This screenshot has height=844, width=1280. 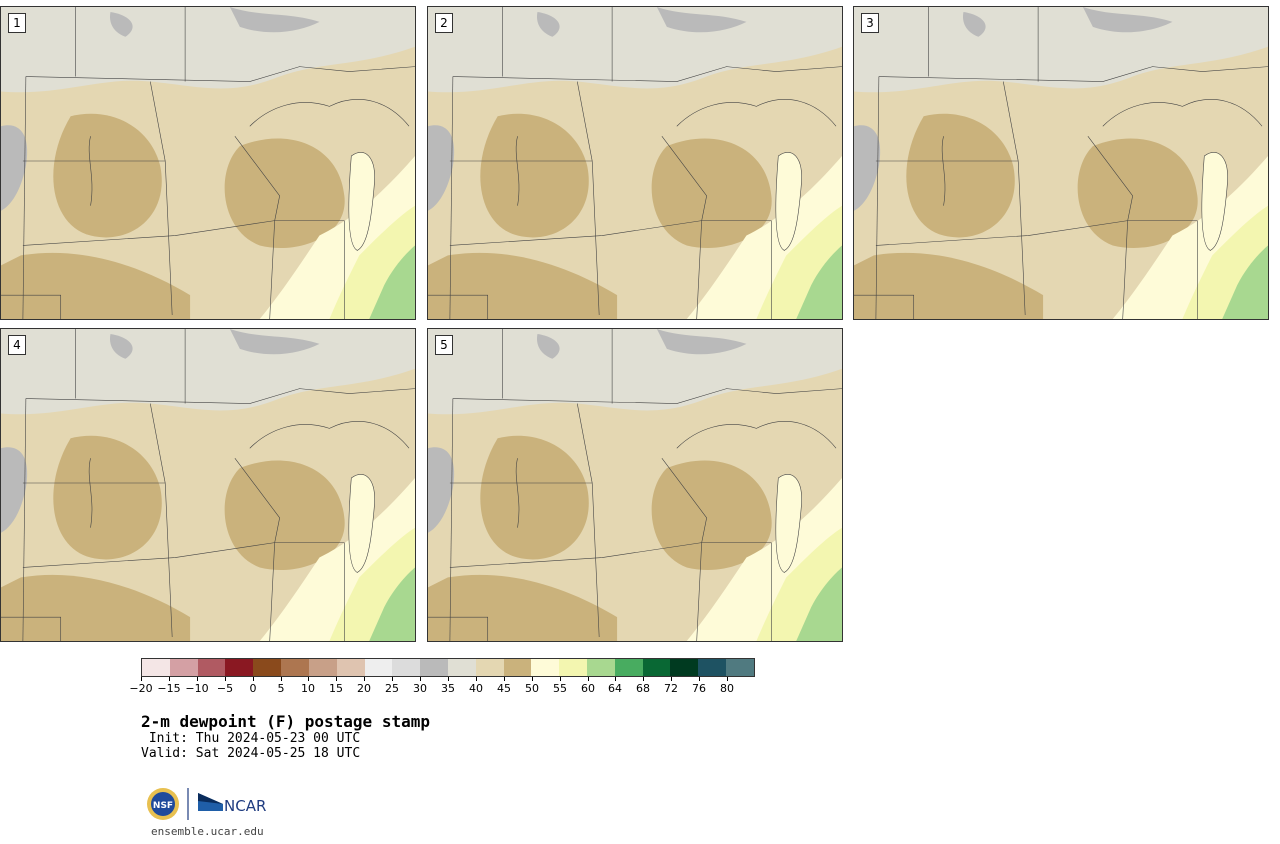 I want to click on colorbar-tick-label: 0, so click(x=253, y=688).